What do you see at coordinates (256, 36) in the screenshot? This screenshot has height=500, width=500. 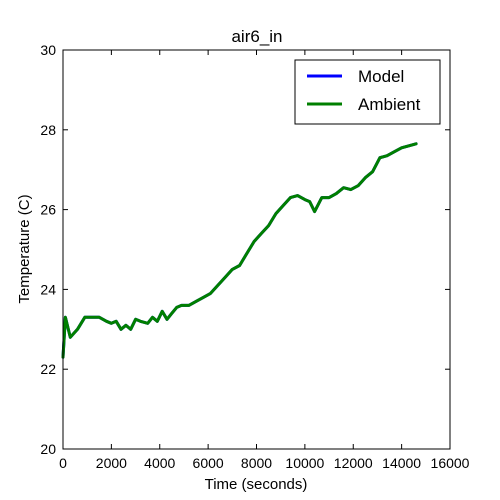 I see `chart-title: air6_in` at bounding box center [256, 36].